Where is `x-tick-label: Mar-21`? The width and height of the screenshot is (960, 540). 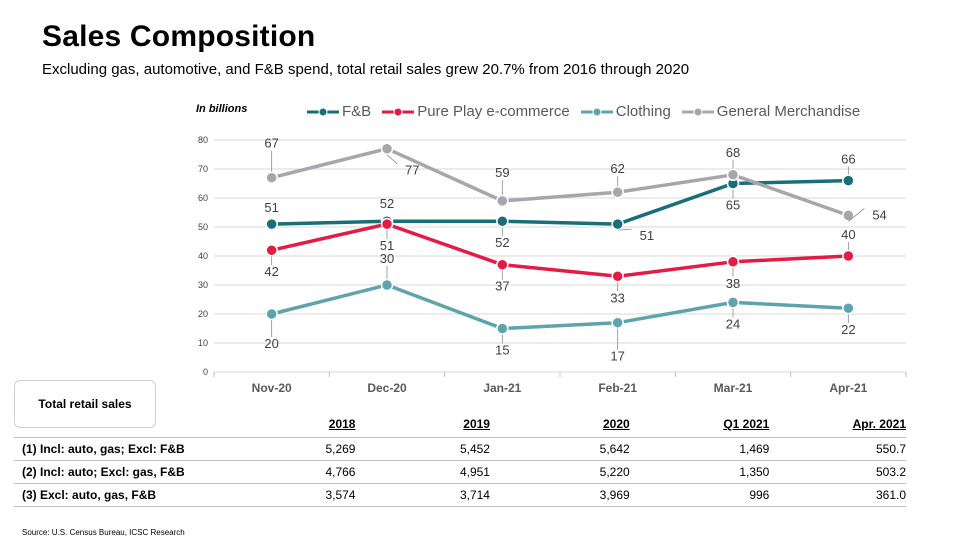
x-tick-label: Mar-21 is located at coordinates (733, 388).